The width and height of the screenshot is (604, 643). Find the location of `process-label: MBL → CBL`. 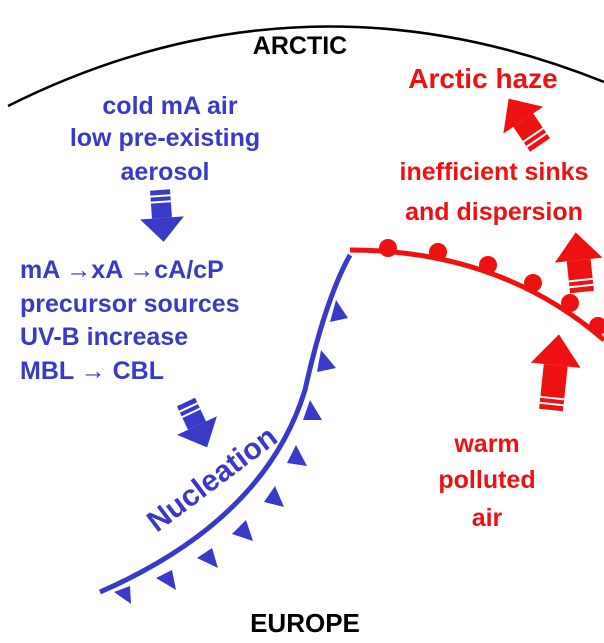

process-label: MBL → CBL is located at coordinates (92, 371).